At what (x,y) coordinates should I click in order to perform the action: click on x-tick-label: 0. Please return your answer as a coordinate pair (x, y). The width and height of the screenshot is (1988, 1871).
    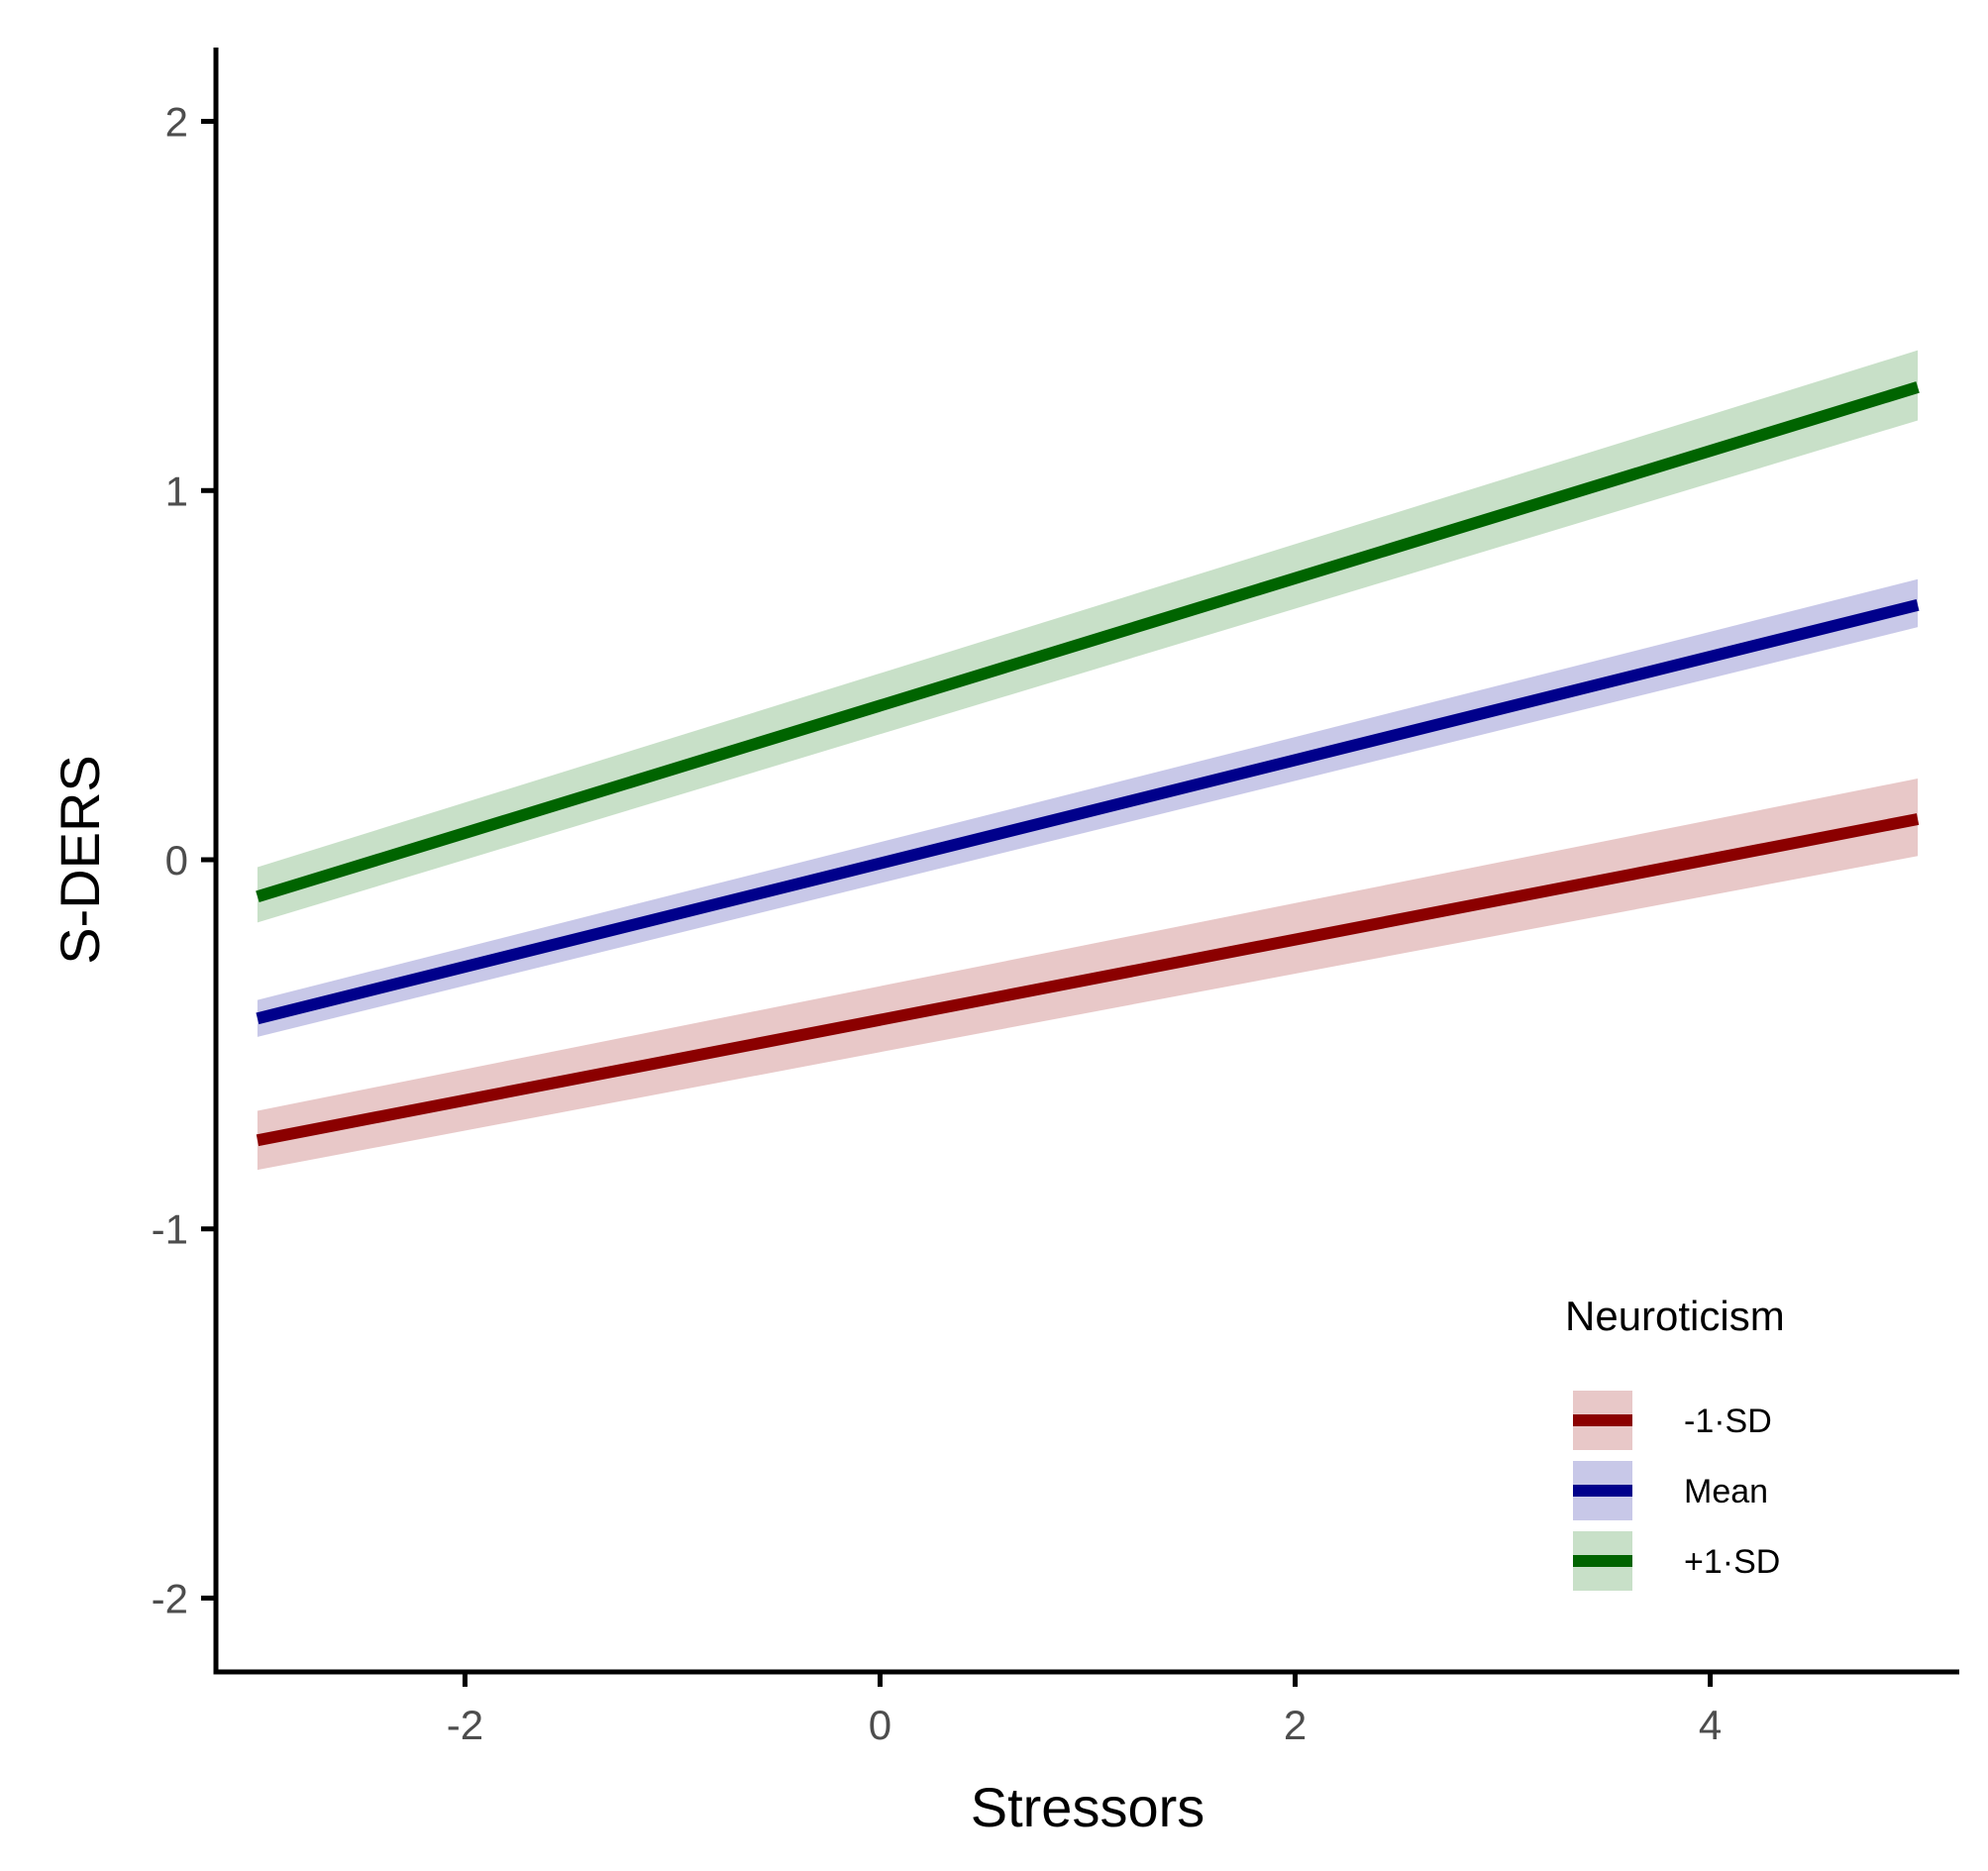
    Looking at the image, I should click on (880, 1725).